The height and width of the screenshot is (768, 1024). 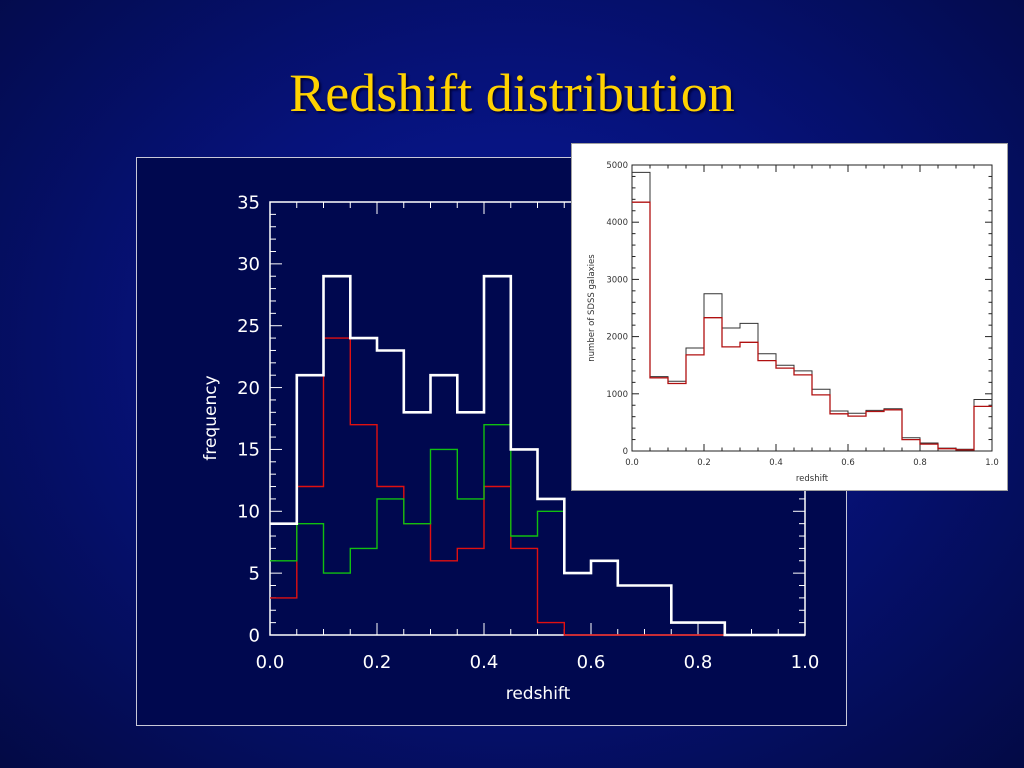 I want to click on main-y-tick-label: 5, so click(x=254, y=573).